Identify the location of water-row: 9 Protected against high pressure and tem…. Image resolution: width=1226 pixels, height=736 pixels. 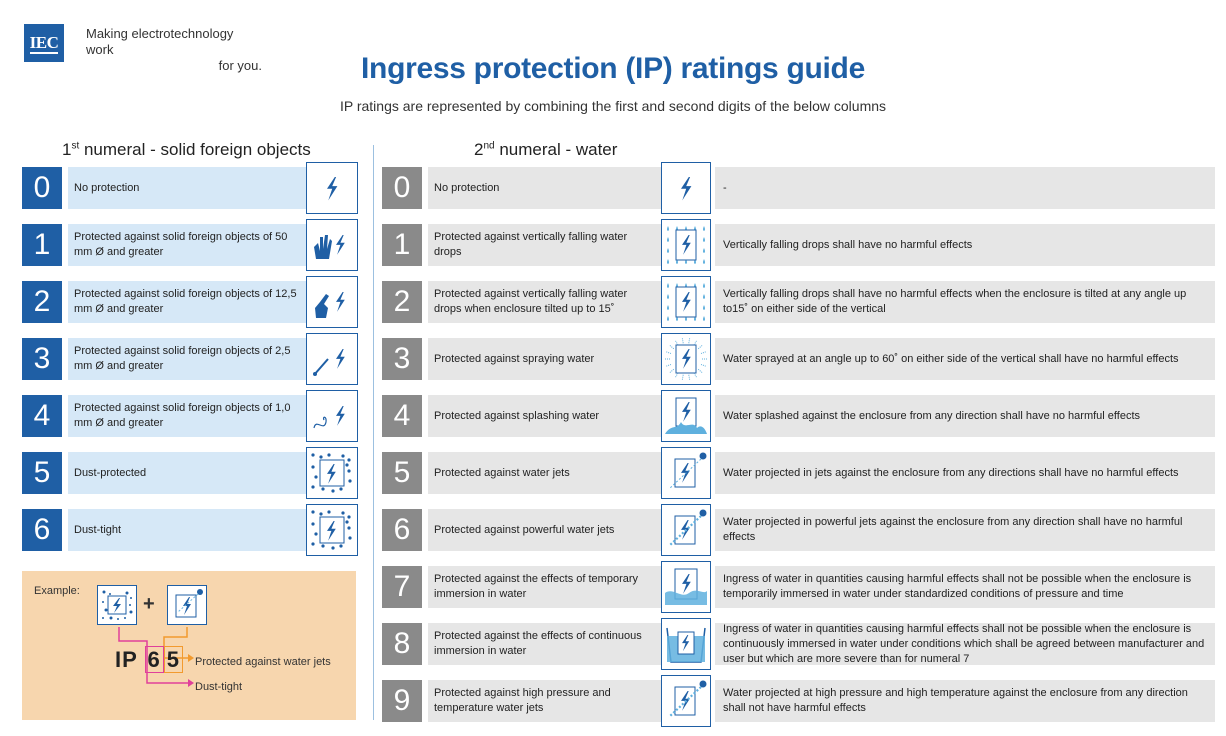
(798, 701).